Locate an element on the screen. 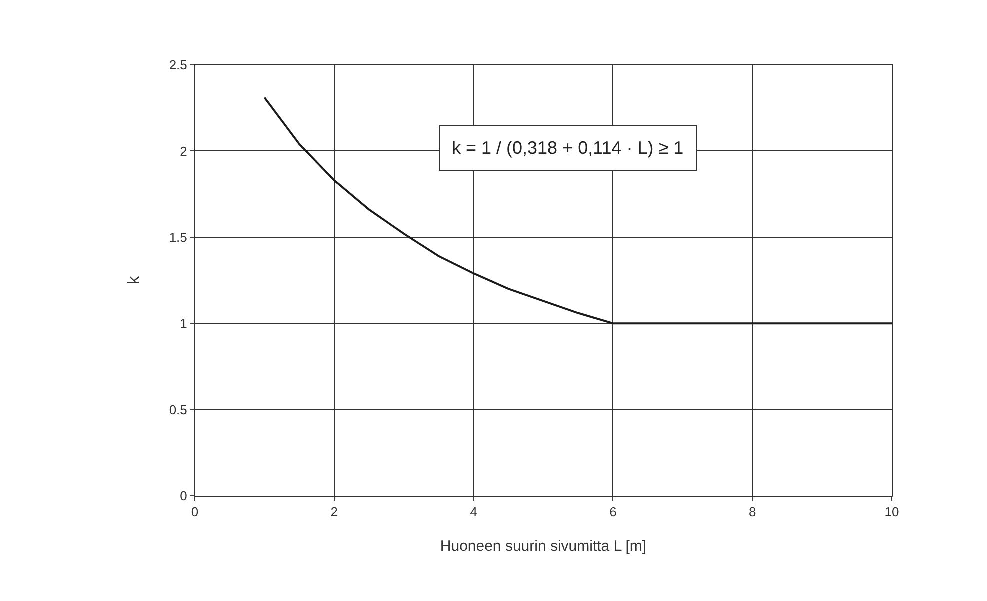 Image resolution: width=987 pixels, height=601 pixels. x-tick-label: 0 is located at coordinates (195, 512).